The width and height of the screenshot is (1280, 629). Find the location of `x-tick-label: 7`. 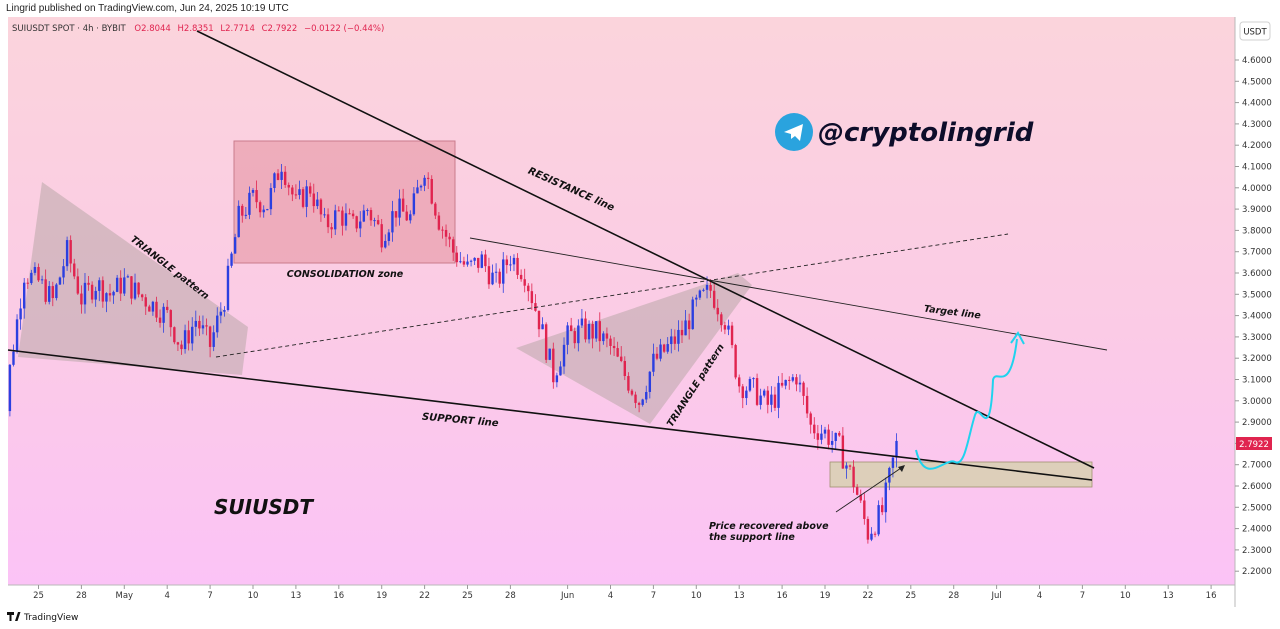

x-tick-label: 7 is located at coordinates (1082, 596).